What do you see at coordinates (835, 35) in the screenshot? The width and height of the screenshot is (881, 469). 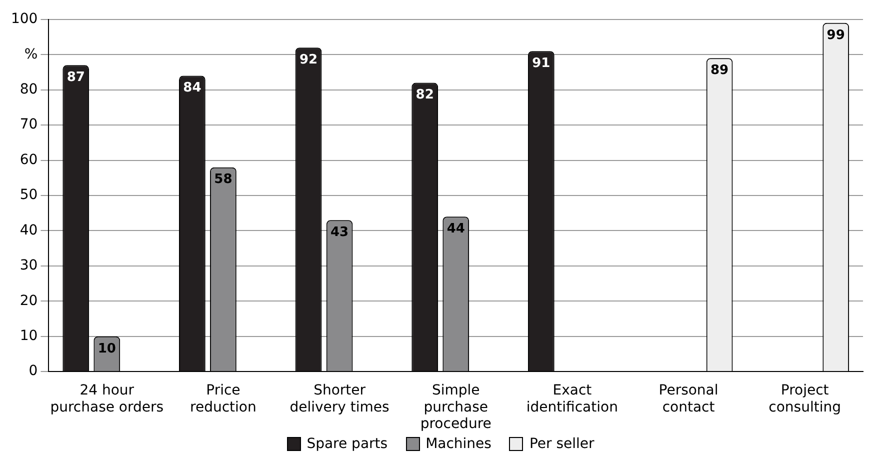 I see `data-label: 99` at bounding box center [835, 35].